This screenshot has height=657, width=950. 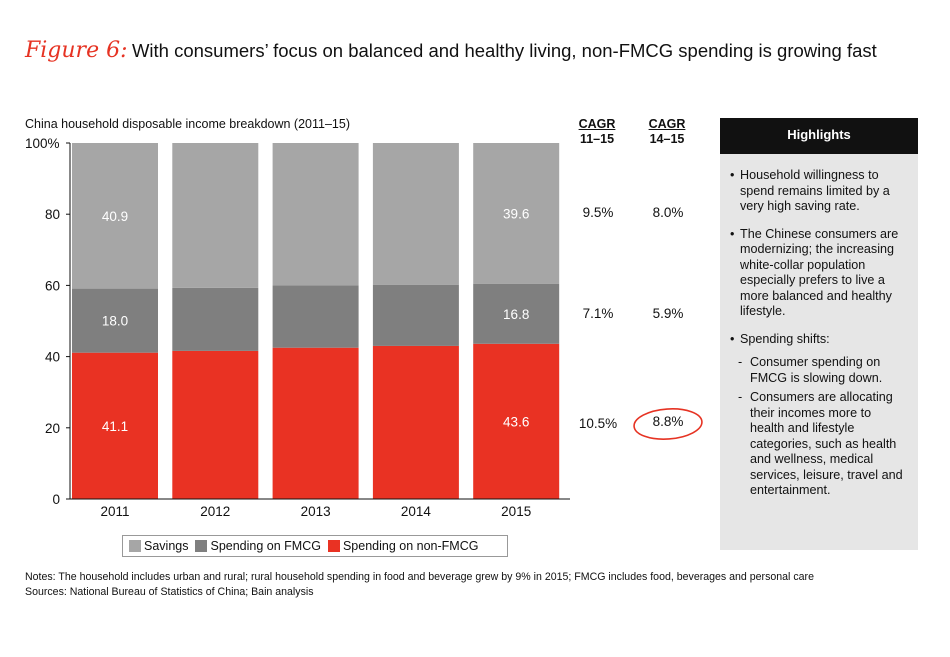 I want to click on y-tick-label: 80, so click(x=52, y=214).